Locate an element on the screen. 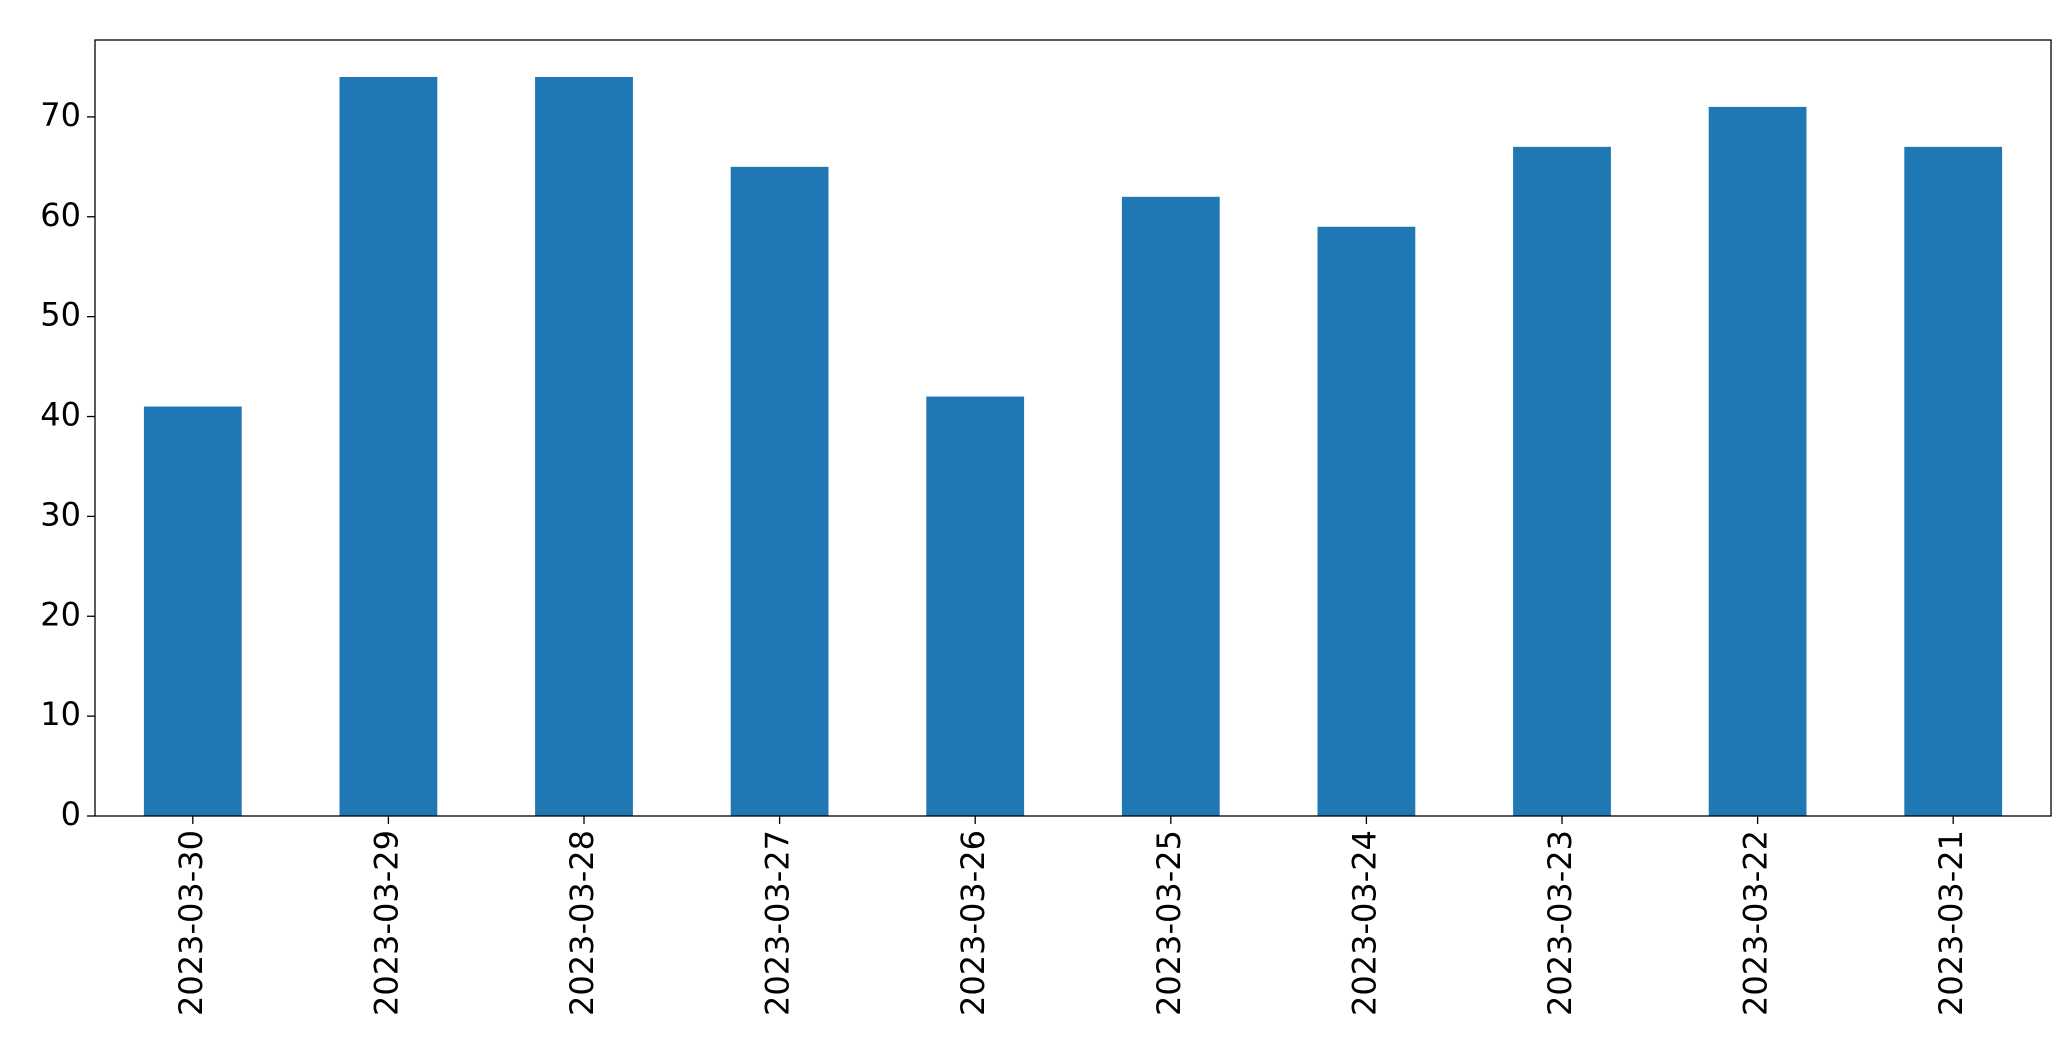 The width and height of the screenshot is (2071, 1061). y-tick-label: 40 is located at coordinates (60, 415).